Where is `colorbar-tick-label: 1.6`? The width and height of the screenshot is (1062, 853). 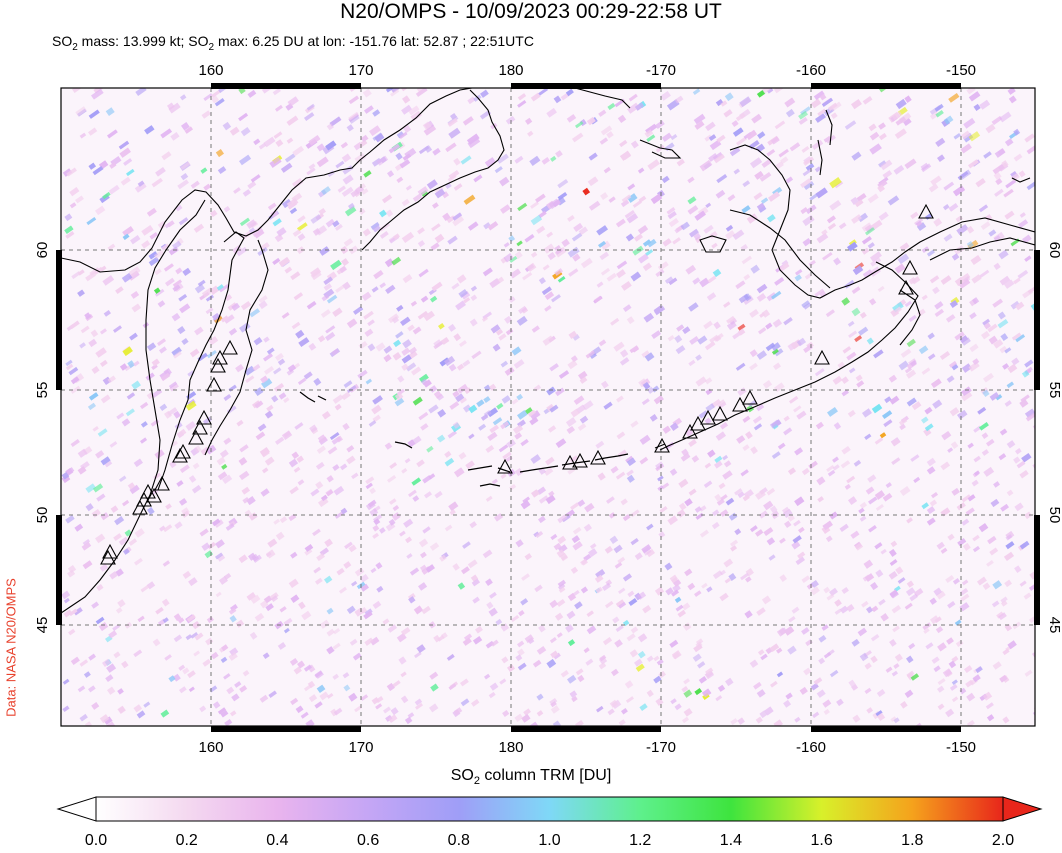
colorbar-tick-label: 1.6 is located at coordinates (821, 840).